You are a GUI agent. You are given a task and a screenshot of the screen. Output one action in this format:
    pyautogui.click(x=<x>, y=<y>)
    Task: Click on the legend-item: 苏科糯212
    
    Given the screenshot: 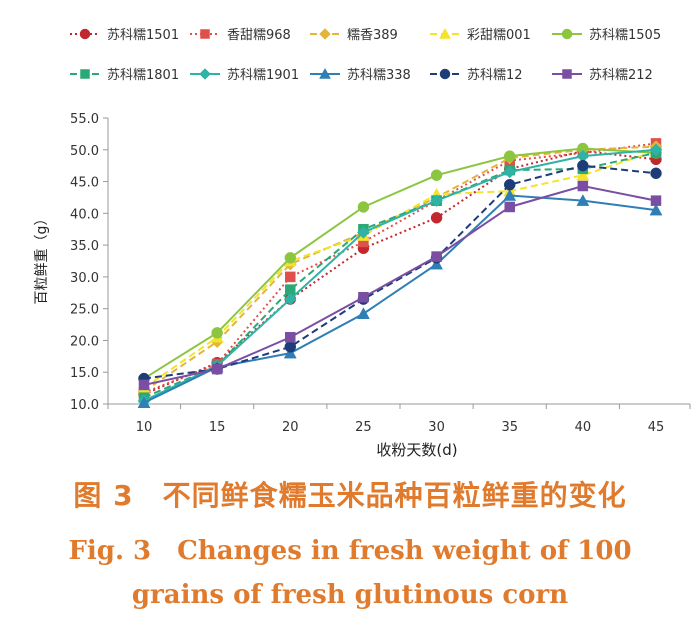 What is the action you would take?
    pyautogui.click(x=602, y=75)
    